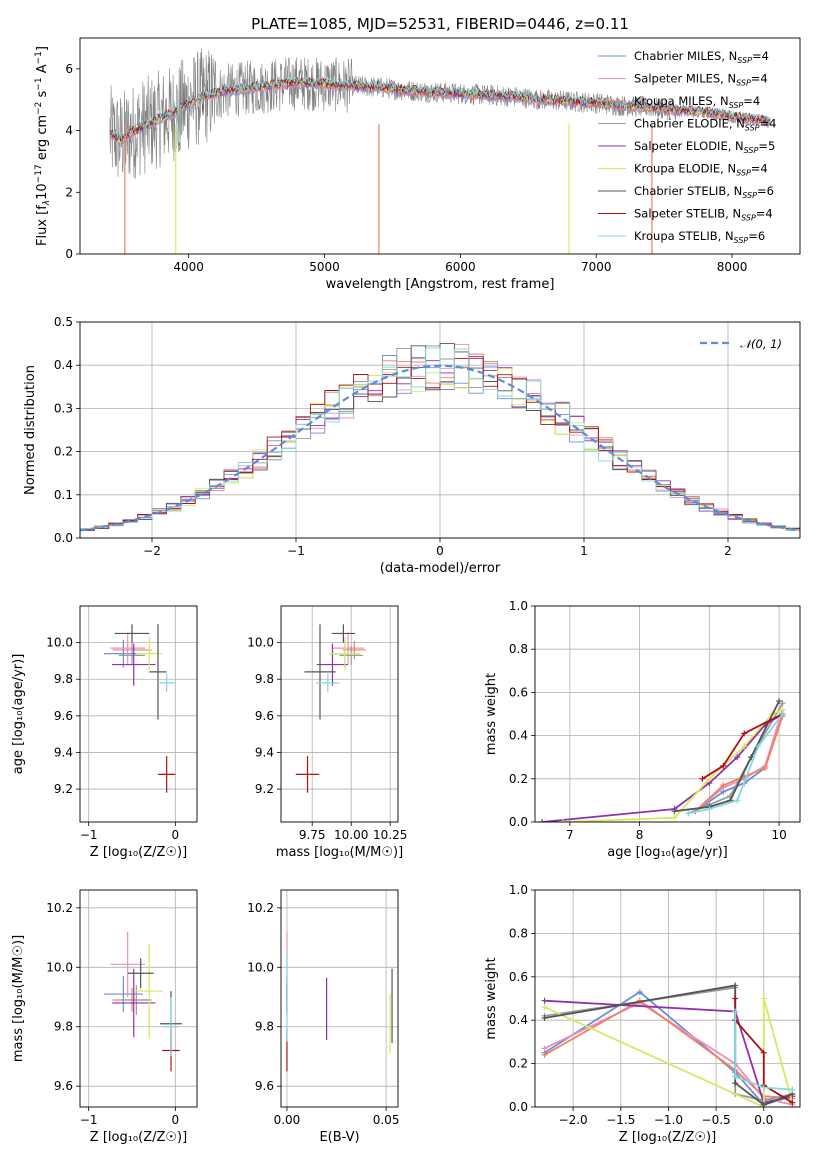  What do you see at coordinates (42, 70) in the screenshot?
I see `y-axis-label-part: A` at bounding box center [42, 70].